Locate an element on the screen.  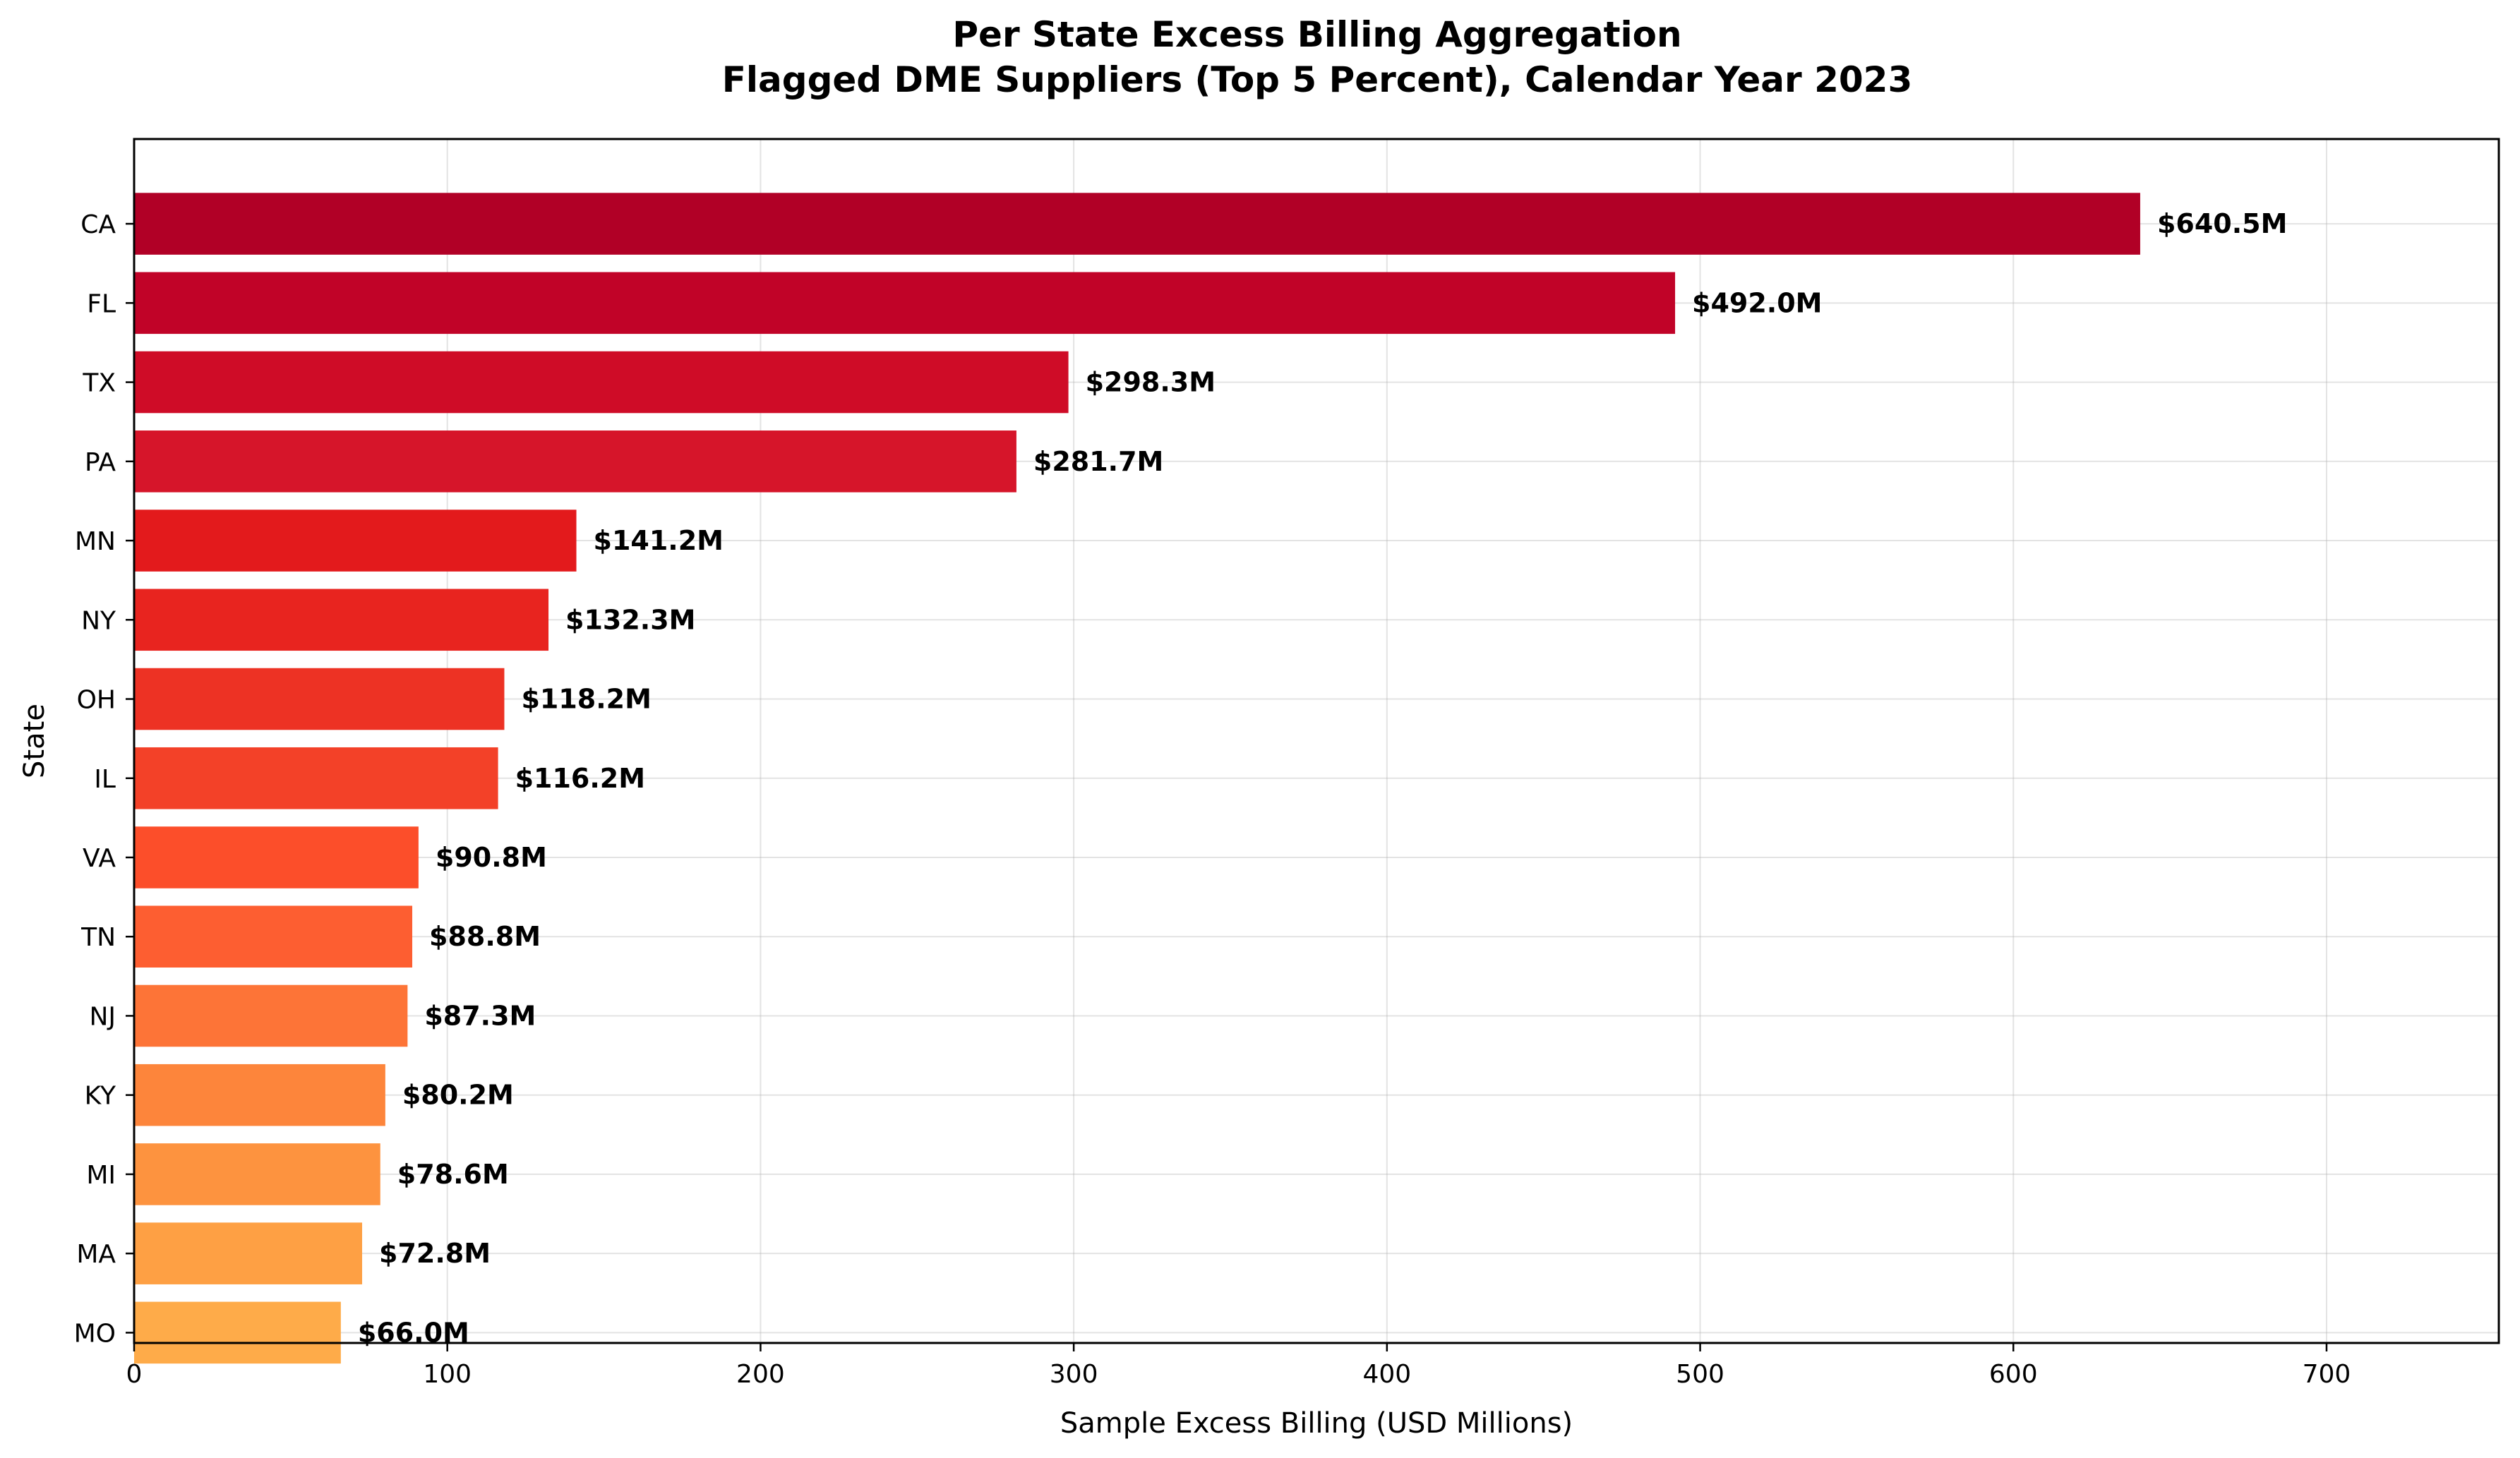
y-tick-label-tx: TX is located at coordinates (99, 384).